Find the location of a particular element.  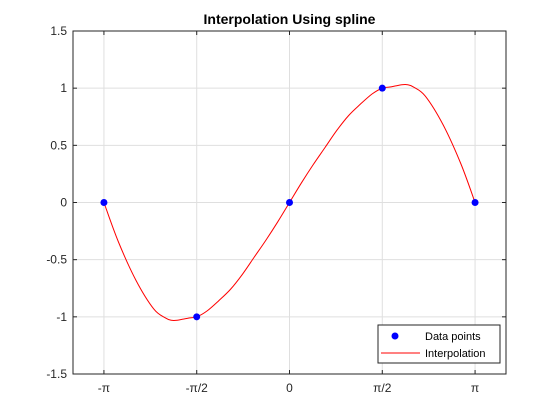

legend-label-data-points: Data points is located at coordinates (453, 337).